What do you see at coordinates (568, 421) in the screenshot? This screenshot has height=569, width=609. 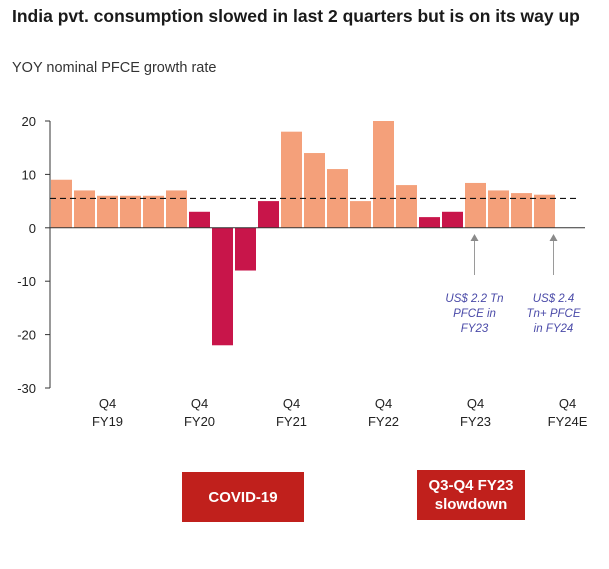 I see `x-tick-label: FY24E` at bounding box center [568, 421].